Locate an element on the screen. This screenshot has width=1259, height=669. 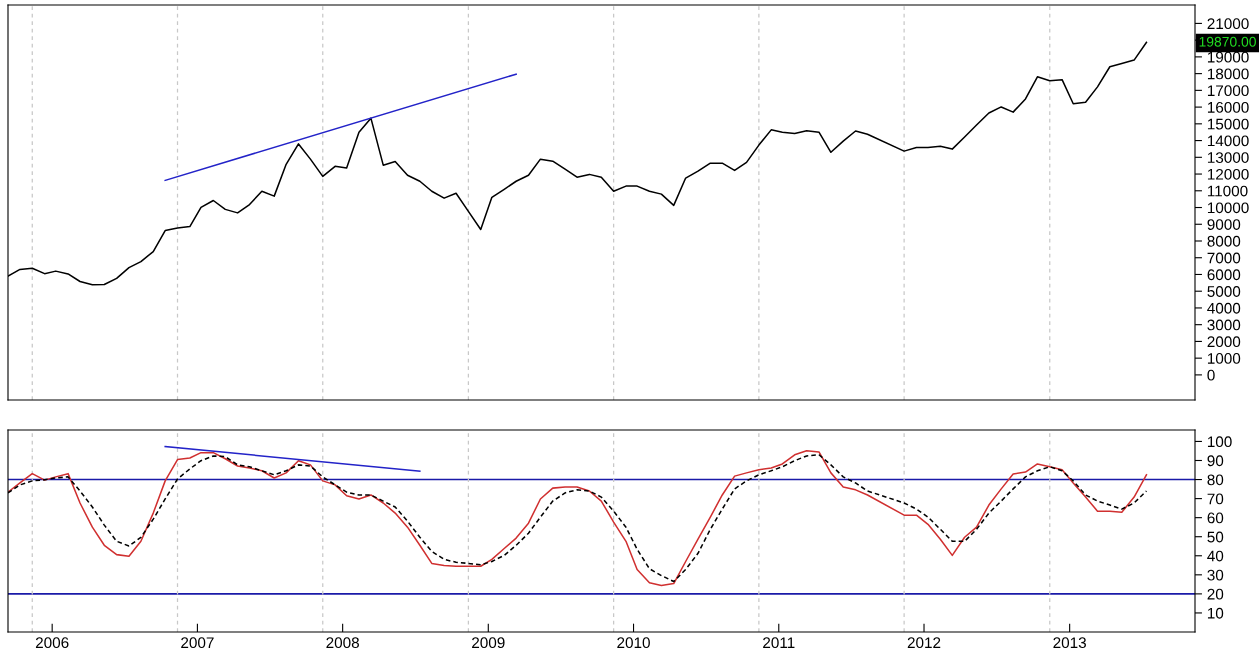
y-tick-label: 16000 is located at coordinates (1228, 107).